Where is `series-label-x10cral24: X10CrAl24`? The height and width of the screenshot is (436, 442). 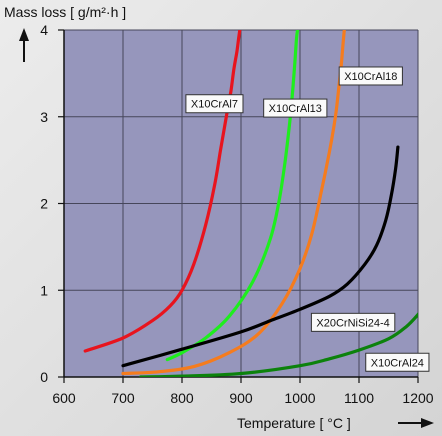 series-label-x10cral24: X10CrAl24 is located at coordinates (397, 362).